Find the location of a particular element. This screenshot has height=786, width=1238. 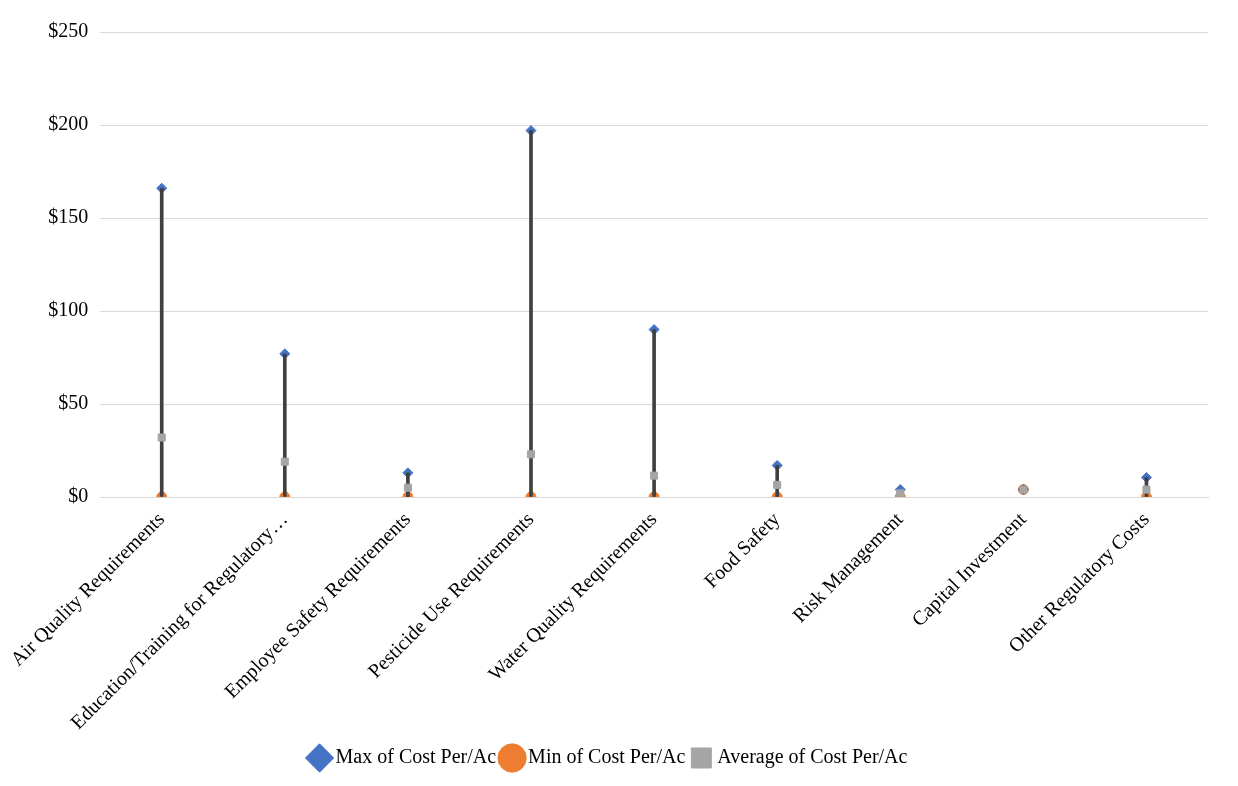

legend-label: Max of Cost Per/Ac is located at coordinates (416, 756).